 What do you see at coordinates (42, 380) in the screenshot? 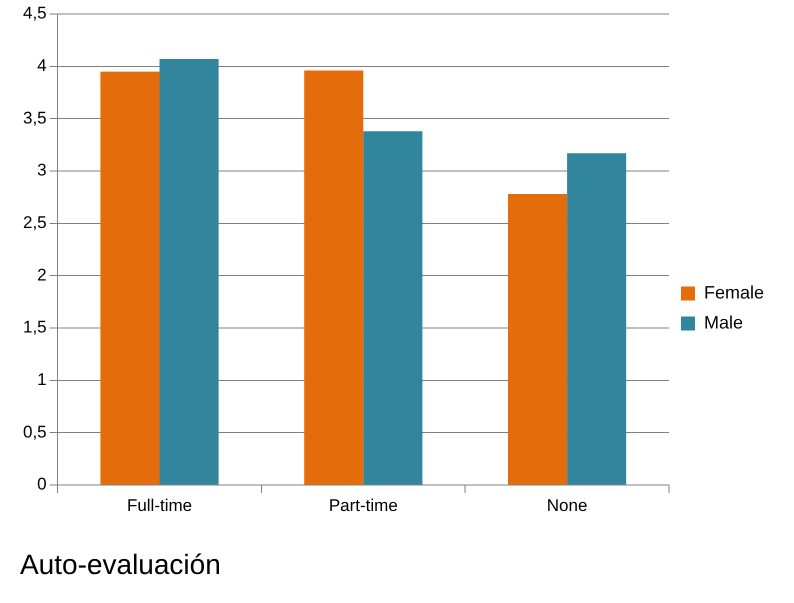
I see `y-tick-label: 1` at bounding box center [42, 380].